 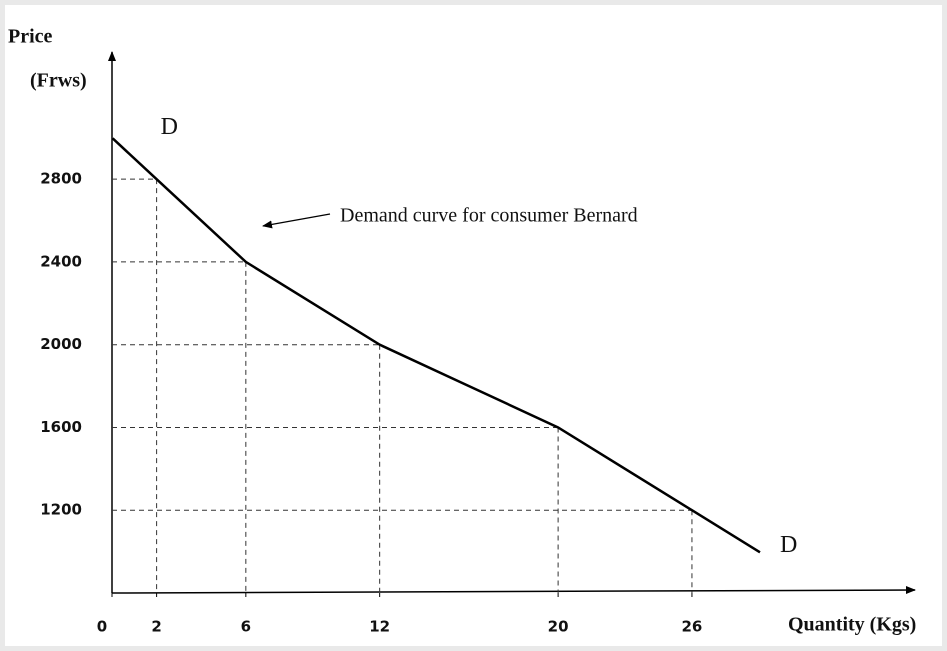 I want to click on annotation-arrow, so click(x=296, y=221).